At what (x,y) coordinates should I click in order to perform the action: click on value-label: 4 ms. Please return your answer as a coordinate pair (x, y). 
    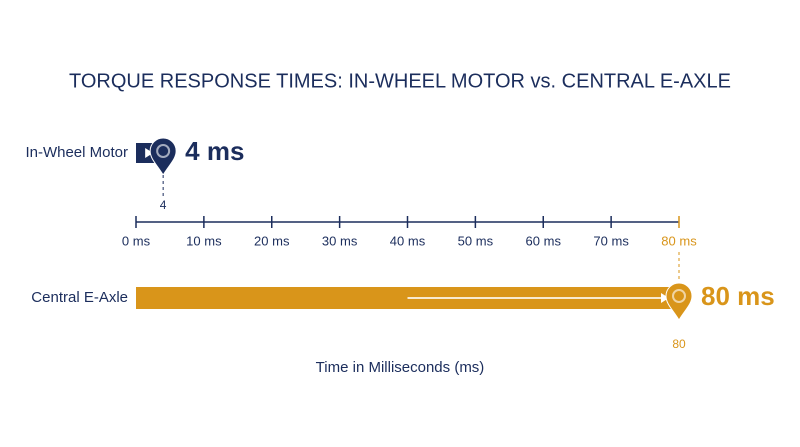
    Looking at the image, I should click on (214, 151).